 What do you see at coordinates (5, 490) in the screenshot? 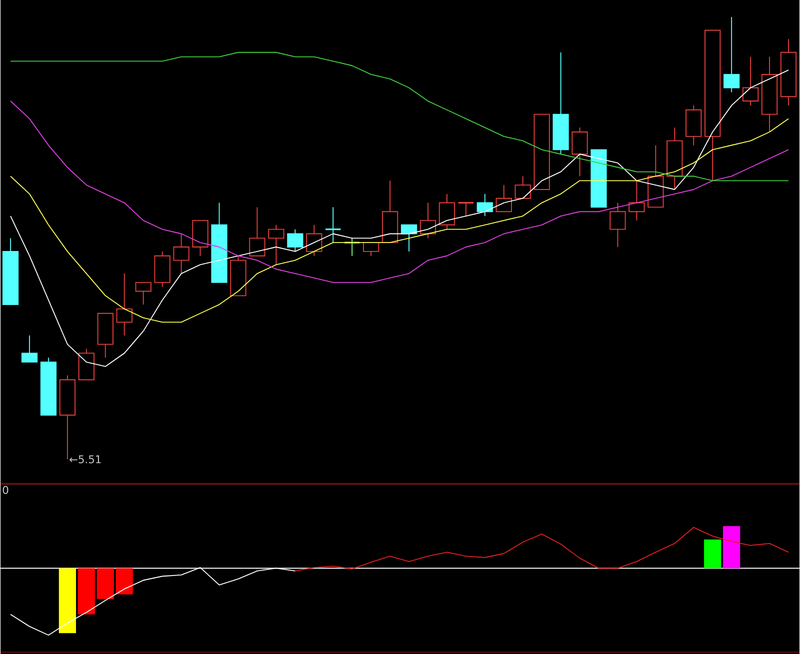
I see `text: 0` at bounding box center [5, 490].